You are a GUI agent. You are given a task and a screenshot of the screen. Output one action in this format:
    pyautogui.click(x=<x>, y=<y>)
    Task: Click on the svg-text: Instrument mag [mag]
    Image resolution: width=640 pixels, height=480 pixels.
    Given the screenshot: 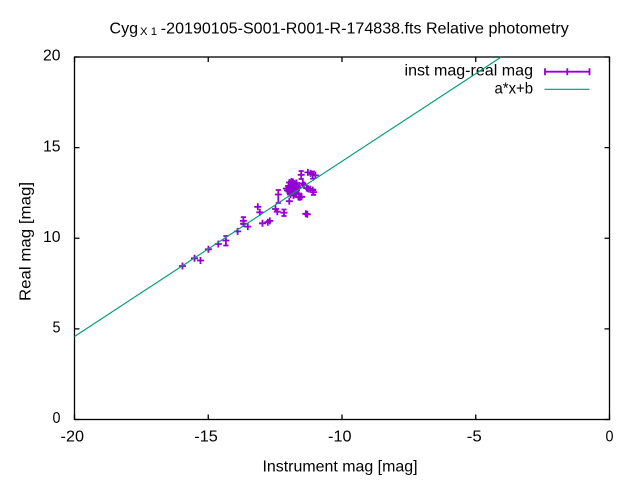 What is the action you would take?
    pyautogui.click(x=340, y=467)
    